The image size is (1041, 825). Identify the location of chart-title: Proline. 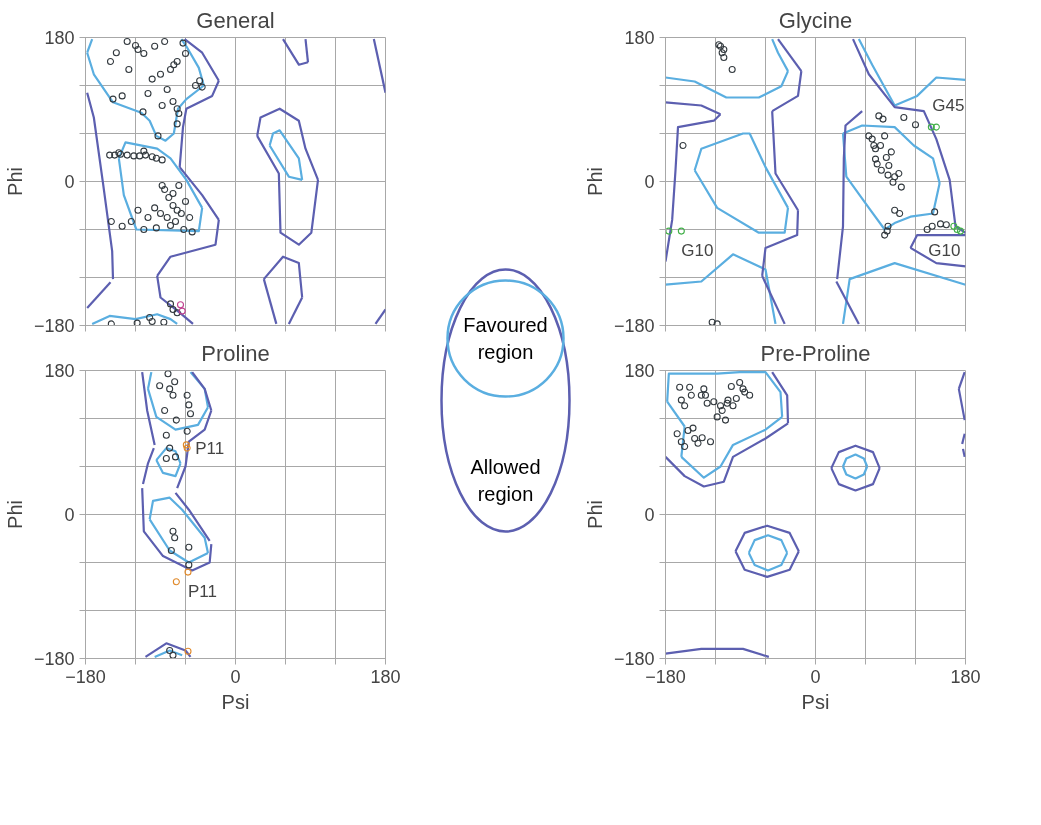
(235, 353).